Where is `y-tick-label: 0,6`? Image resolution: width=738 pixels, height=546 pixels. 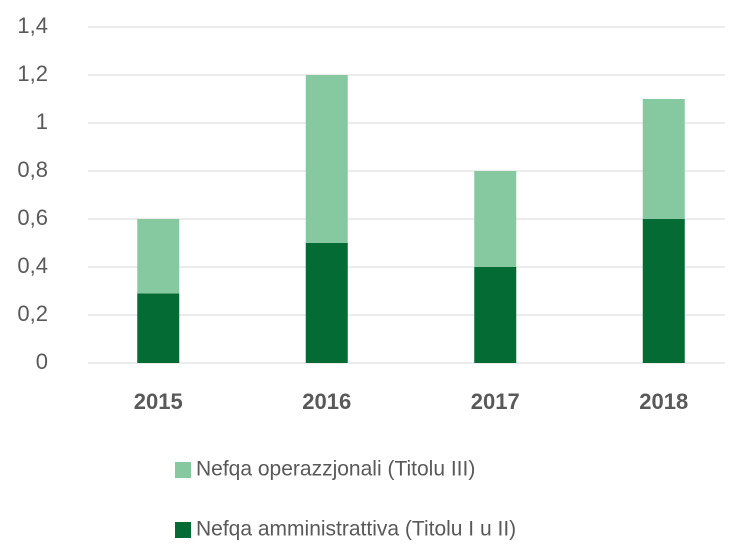
y-tick-label: 0,6 is located at coordinates (32, 217).